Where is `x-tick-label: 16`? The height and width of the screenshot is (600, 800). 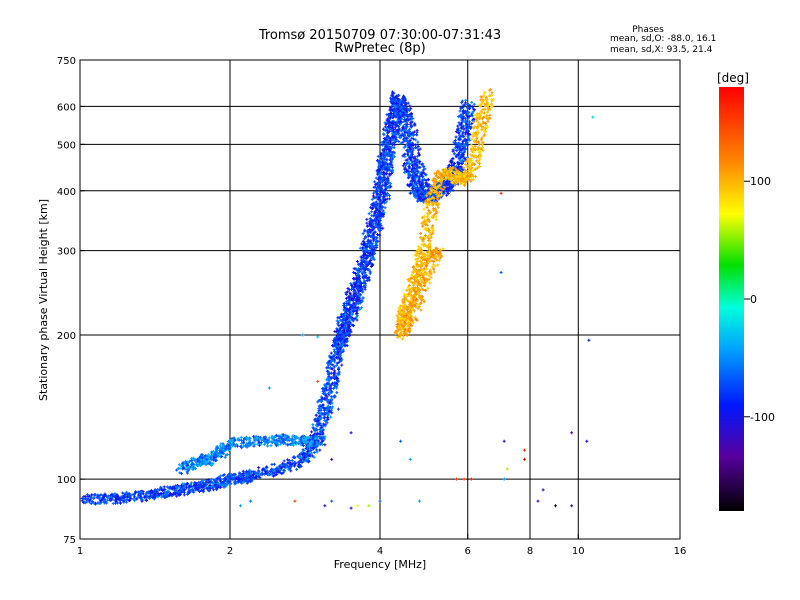 x-tick-label: 16 is located at coordinates (680, 551).